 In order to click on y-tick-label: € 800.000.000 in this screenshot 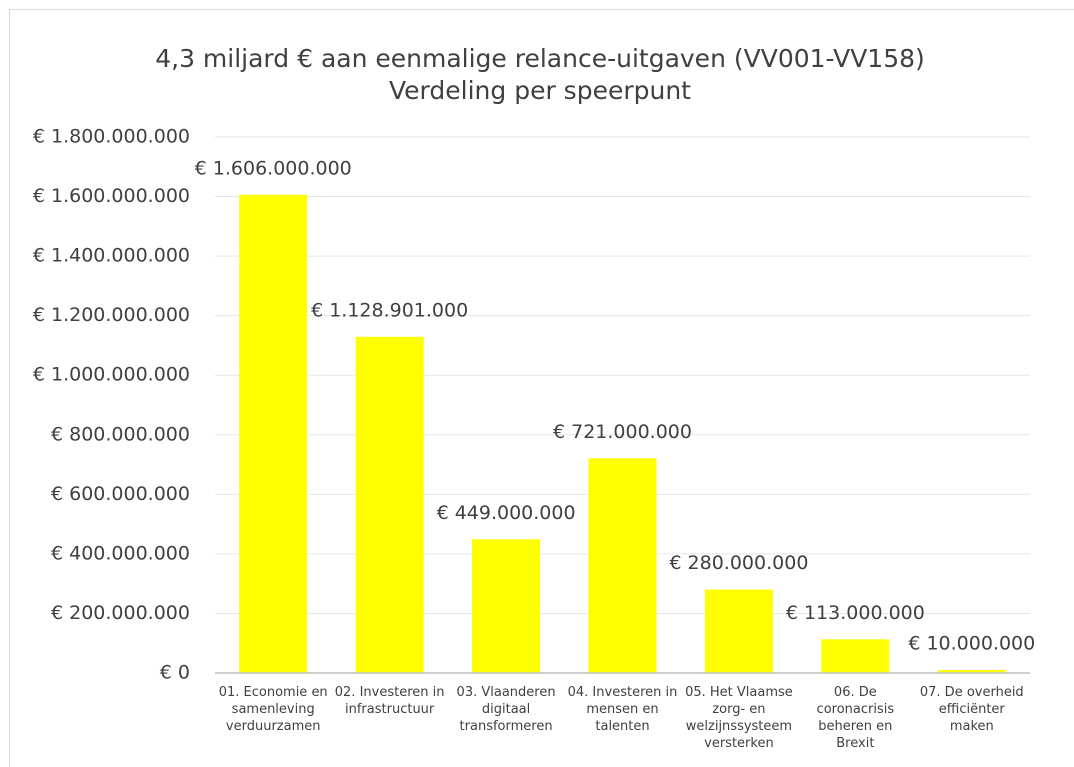, I will do `click(120, 434)`.